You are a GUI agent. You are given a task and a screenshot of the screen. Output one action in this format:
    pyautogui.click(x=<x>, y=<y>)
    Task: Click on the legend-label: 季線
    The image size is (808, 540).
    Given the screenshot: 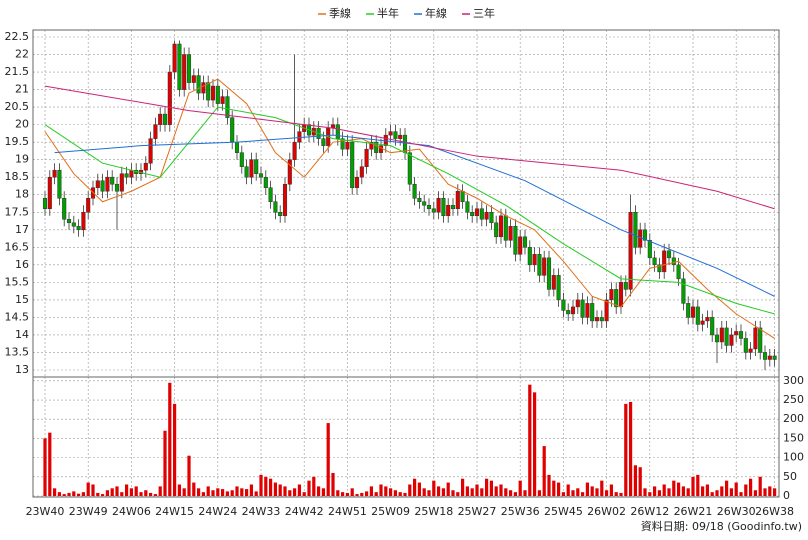 What is the action you would take?
    pyautogui.click(x=340, y=13)
    